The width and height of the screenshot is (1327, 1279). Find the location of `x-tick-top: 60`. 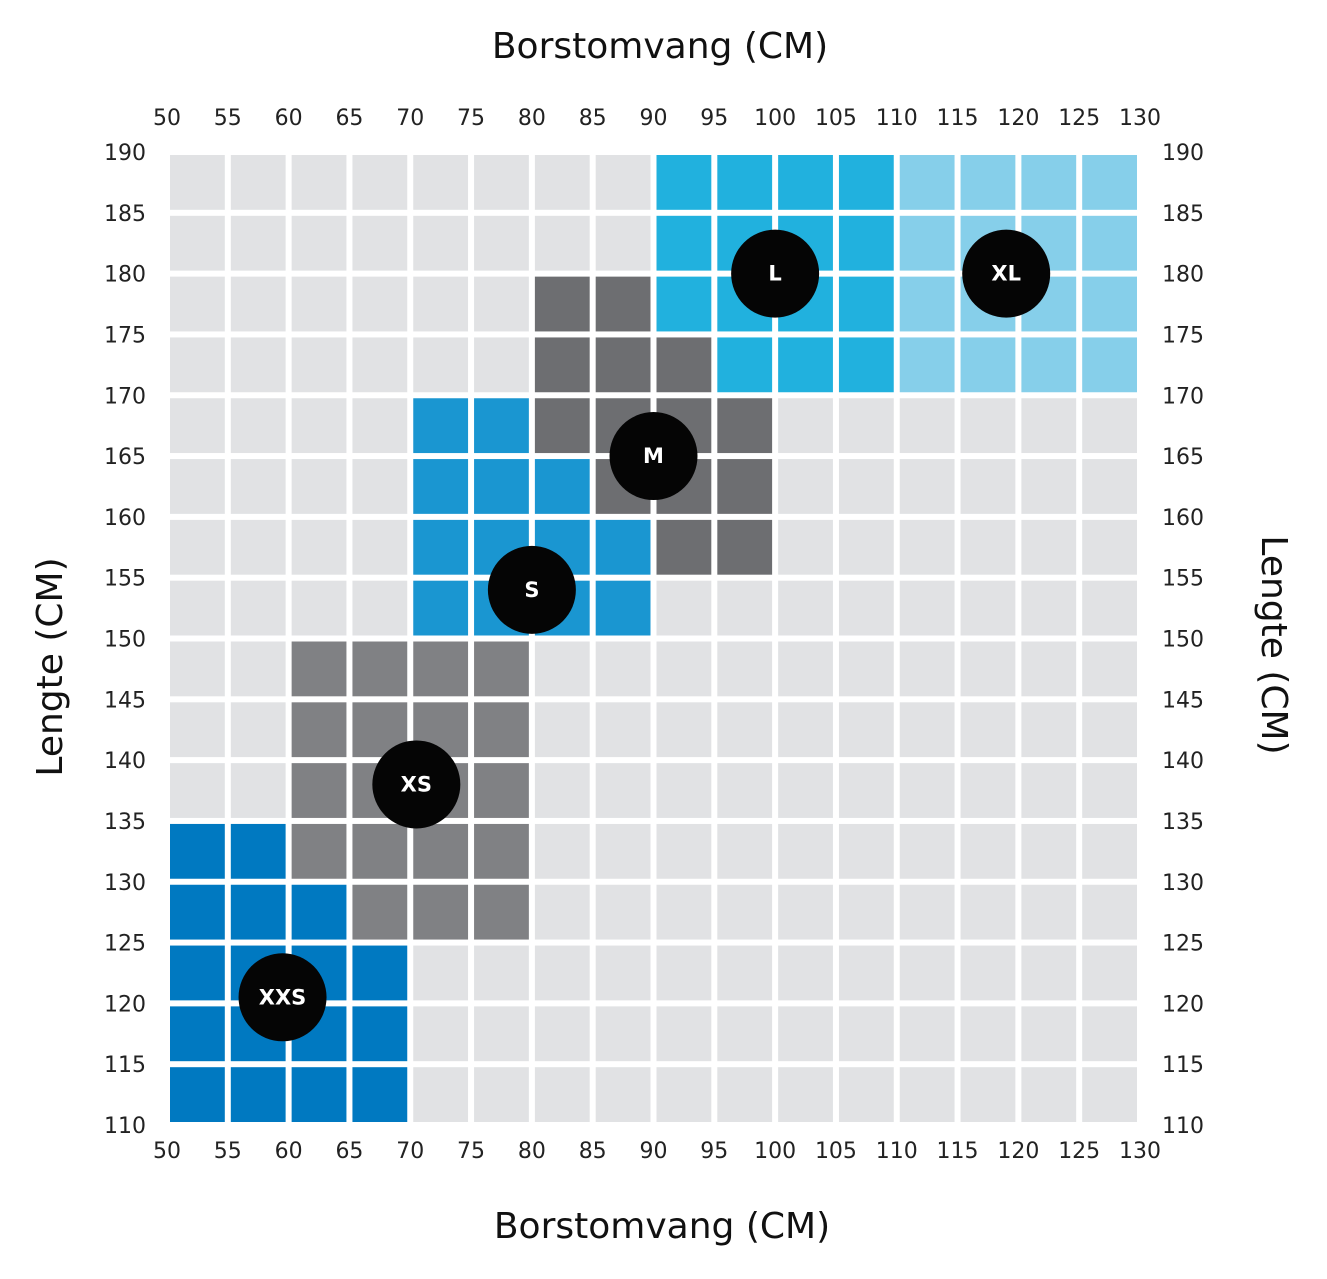

x-tick-top: 60 is located at coordinates (289, 118).